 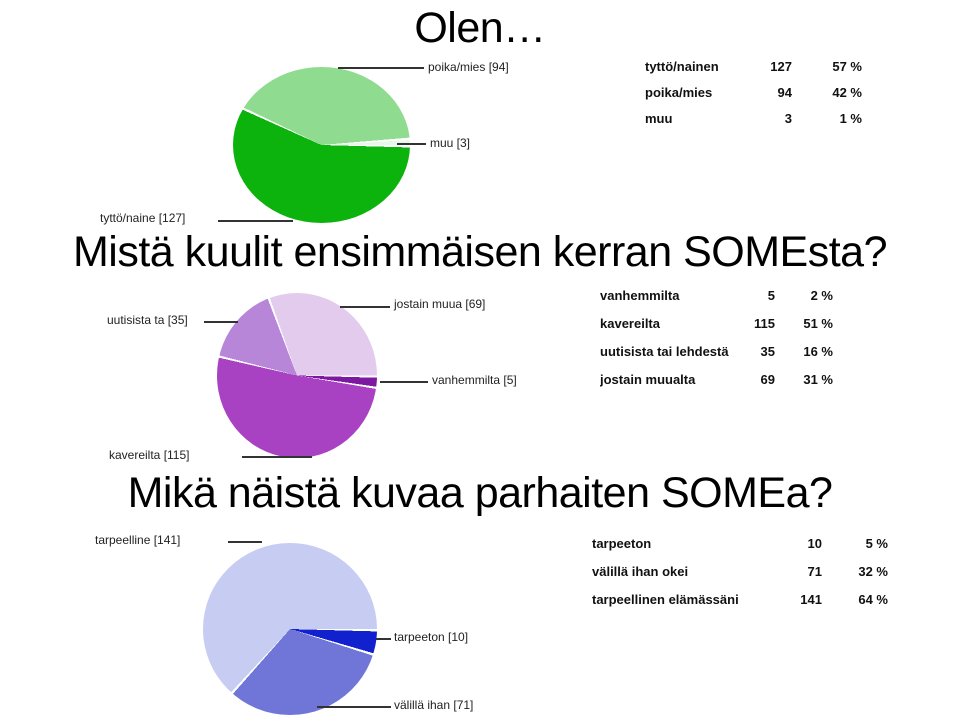 I want to click on row-label: muu, so click(x=659, y=118).